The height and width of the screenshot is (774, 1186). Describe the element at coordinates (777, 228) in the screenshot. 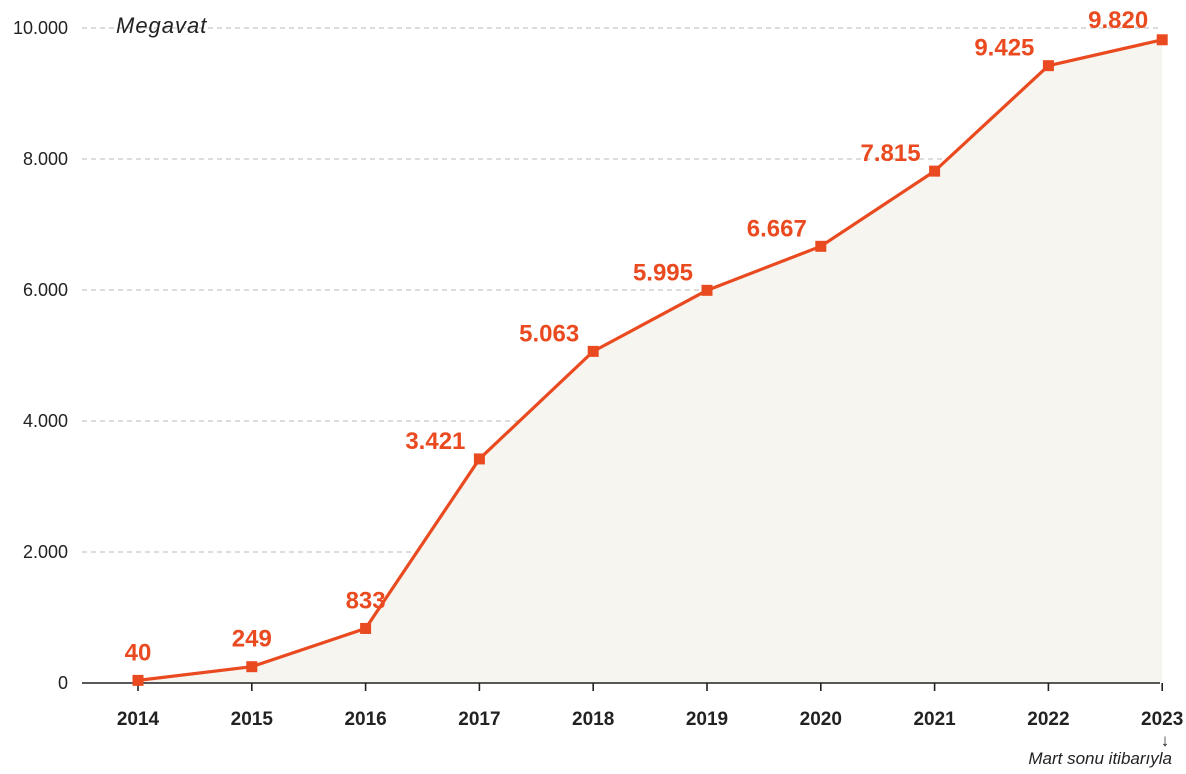

I see `data-label: 6.667` at that location.